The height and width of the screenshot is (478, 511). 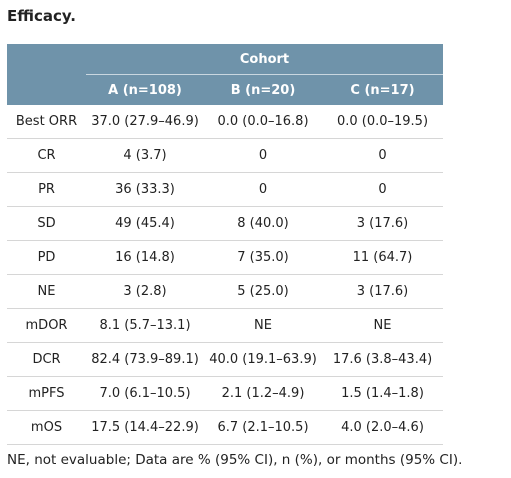 What do you see at coordinates (382, 257) in the screenshot?
I see `table-cell-cohort-c: 11 (64.7)` at bounding box center [382, 257].